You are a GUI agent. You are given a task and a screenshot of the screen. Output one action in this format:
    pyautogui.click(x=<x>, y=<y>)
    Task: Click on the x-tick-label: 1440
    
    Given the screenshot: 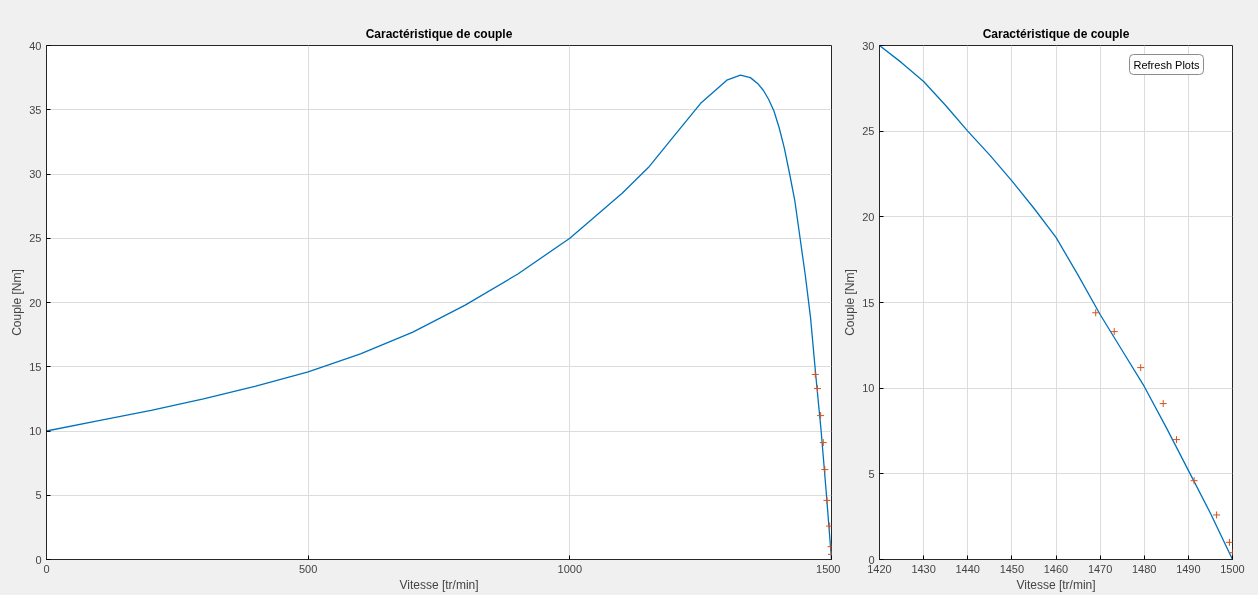 What is the action you would take?
    pyautogui.click(x=967, y=568)
    